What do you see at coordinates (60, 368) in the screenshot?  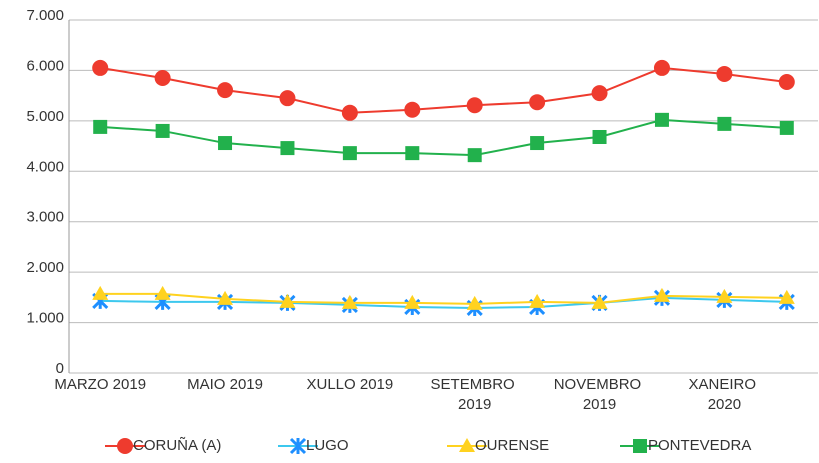 I see `y-tick-label: 0` at bounding box center [60, 368].